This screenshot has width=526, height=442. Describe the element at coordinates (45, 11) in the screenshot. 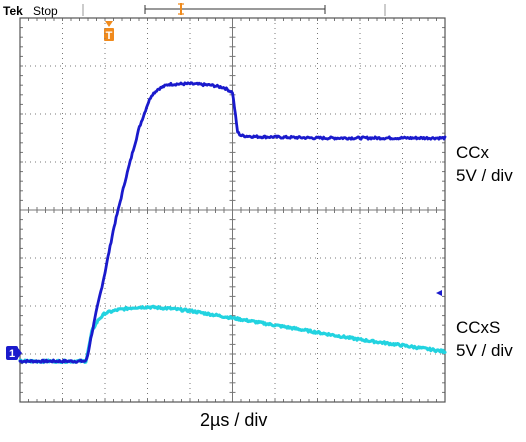

I see `run-state-label: Stop` at that location.